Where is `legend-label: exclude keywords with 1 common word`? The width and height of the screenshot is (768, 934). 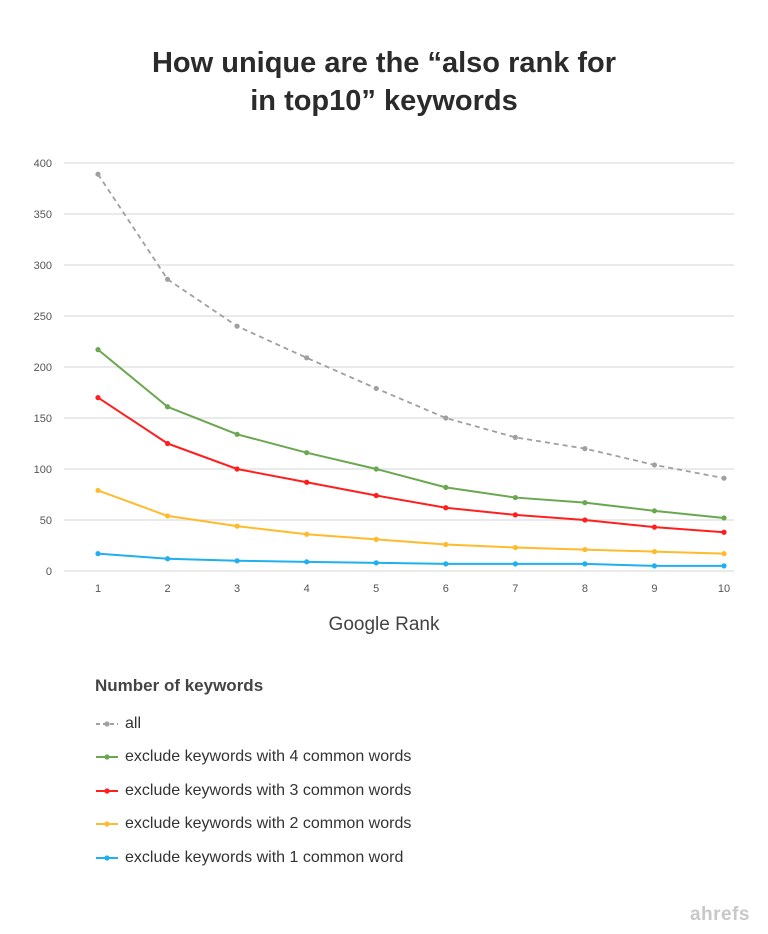
legend-label: exclude keywords with 1 common word is located at coordinates (264, 857).